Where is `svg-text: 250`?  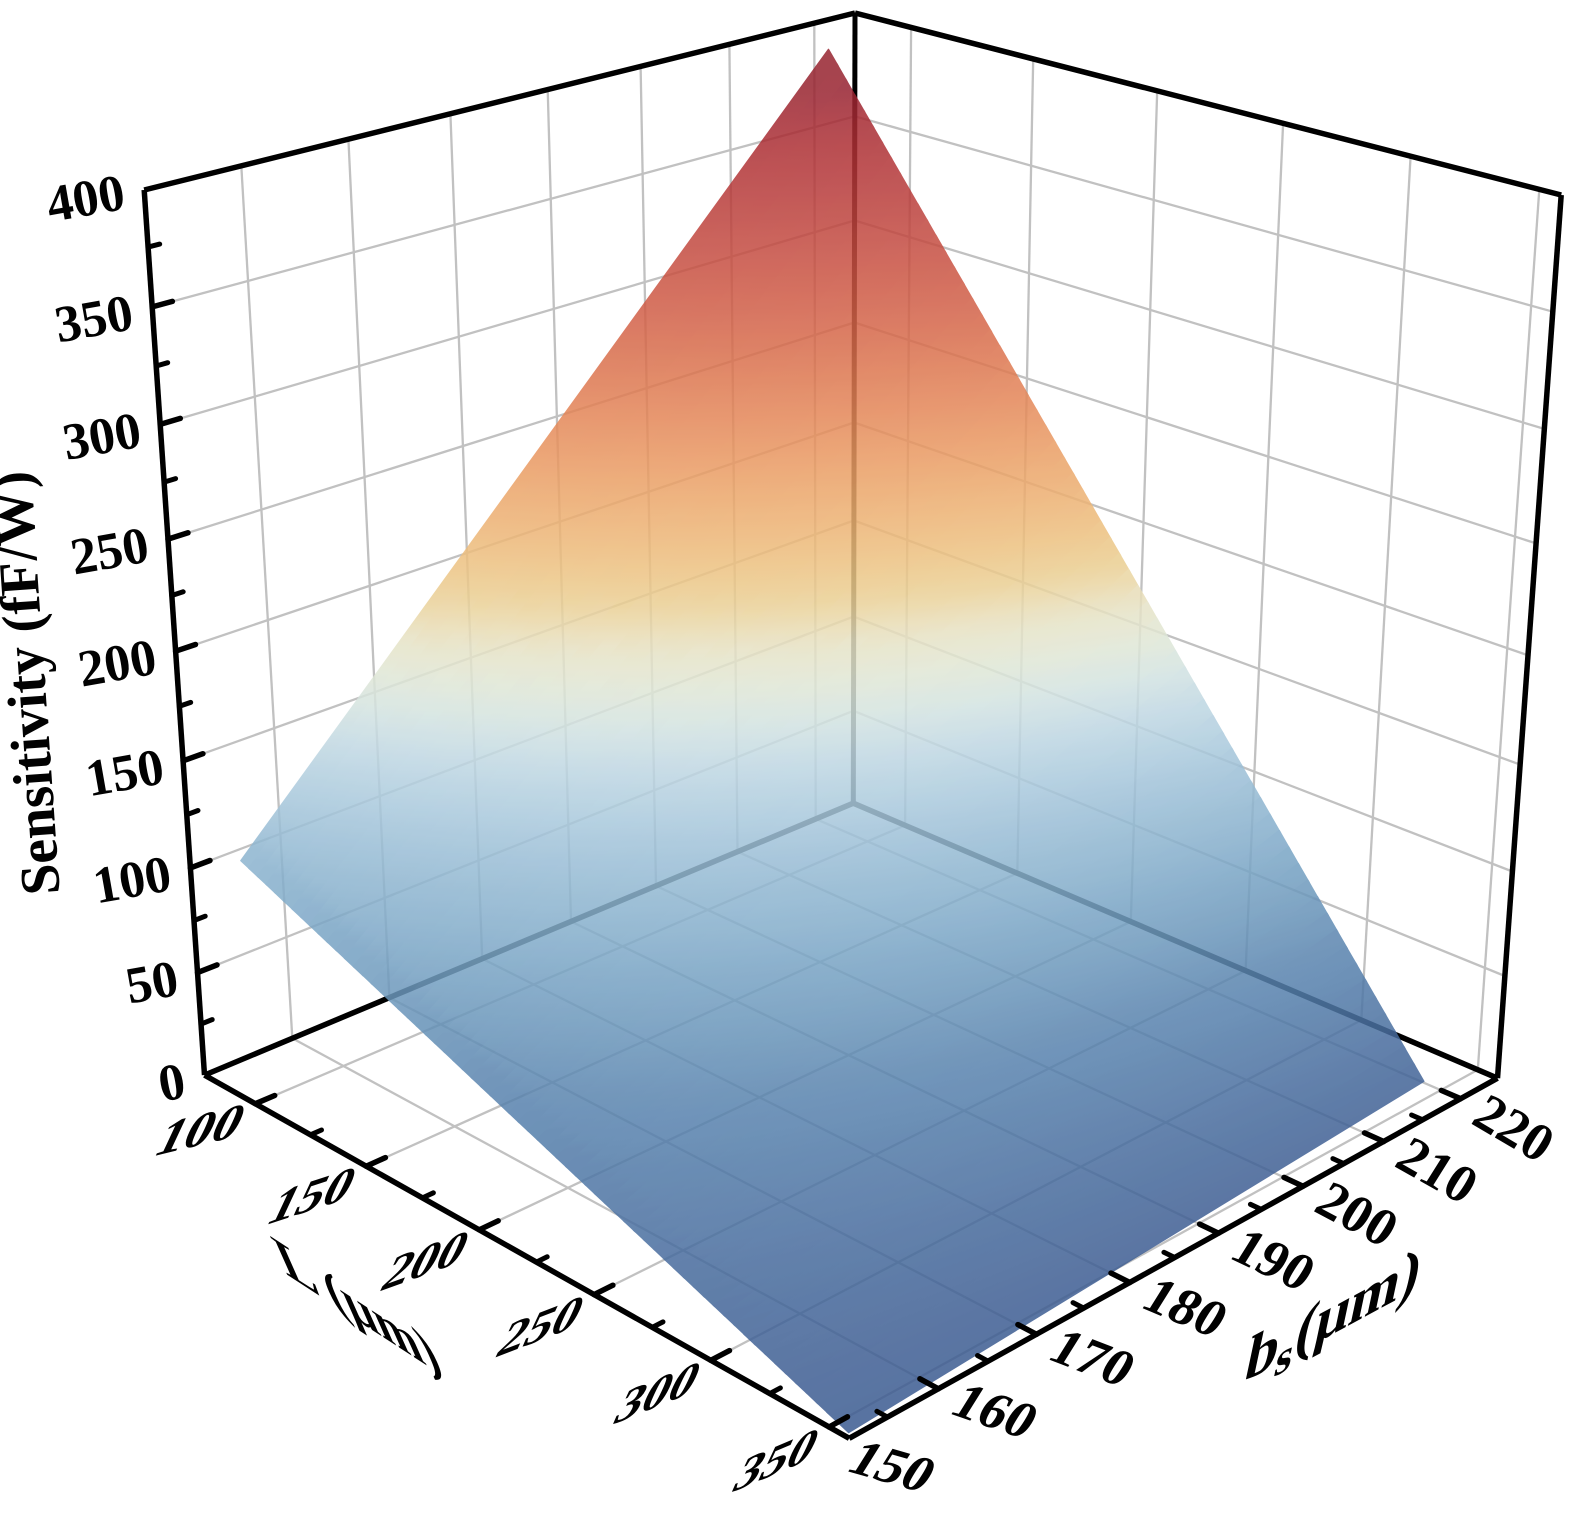
svg-text: 250 is located at coordinates (109, 552).